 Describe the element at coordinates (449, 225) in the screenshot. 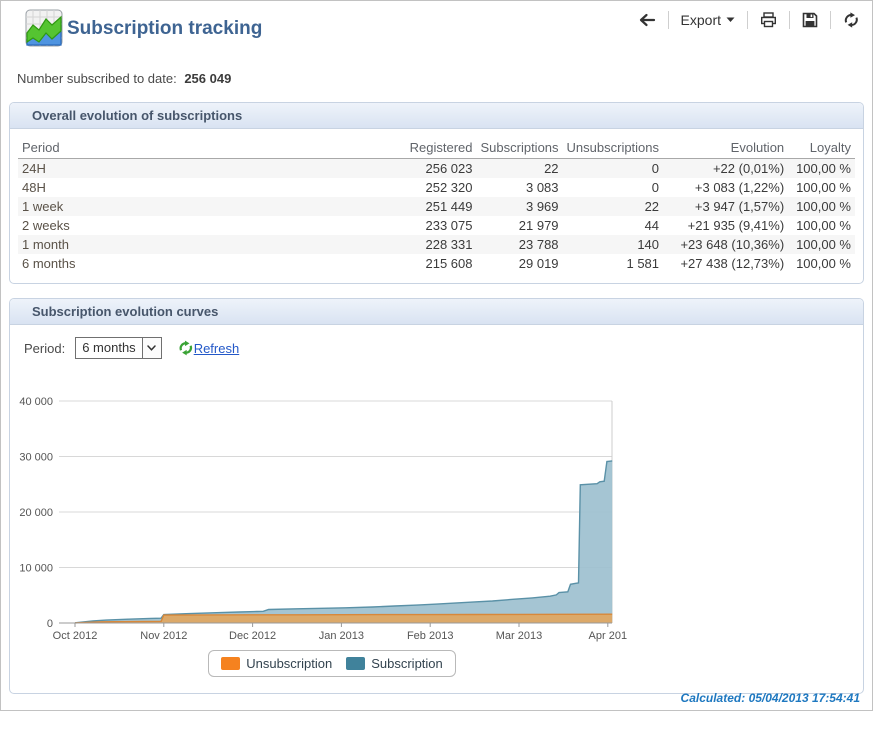

I see `cell-registered: 233 075` at that location.